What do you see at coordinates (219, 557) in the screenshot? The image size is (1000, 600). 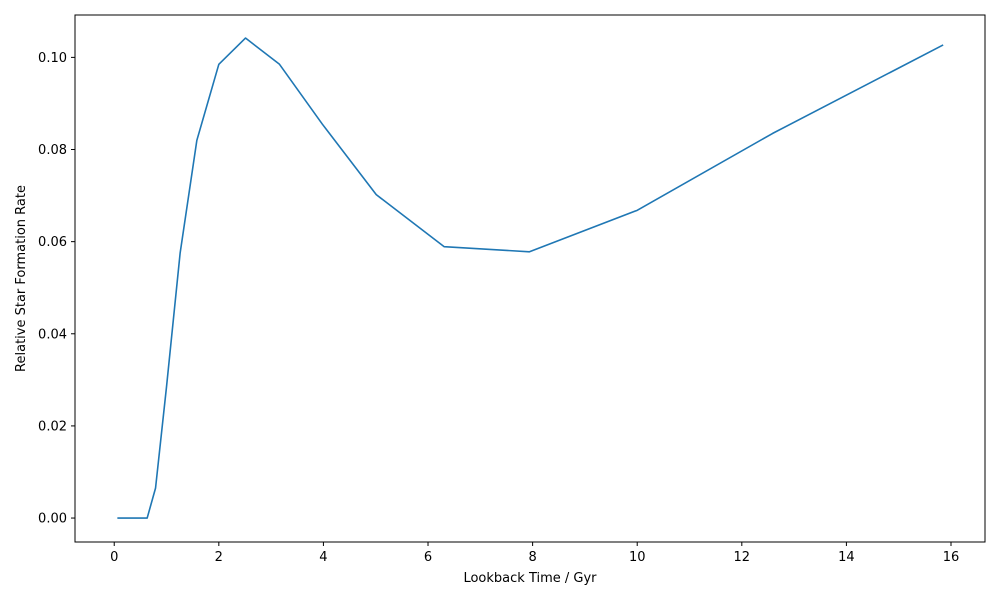 I see `x-tick-label: 2` at bounding box center [219, 557].